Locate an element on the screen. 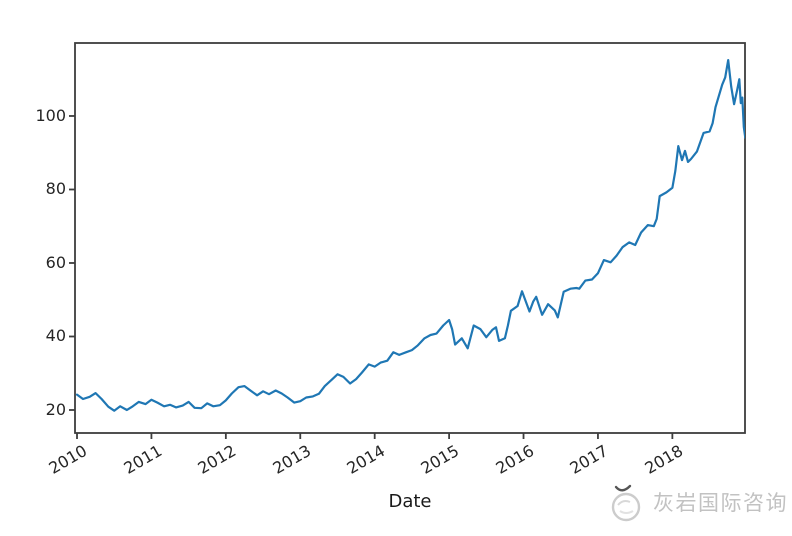 The height and width of the screenshot is (536, 792). watermark-text: 灰岩国际咨询 is located at coordinates (720, 503).